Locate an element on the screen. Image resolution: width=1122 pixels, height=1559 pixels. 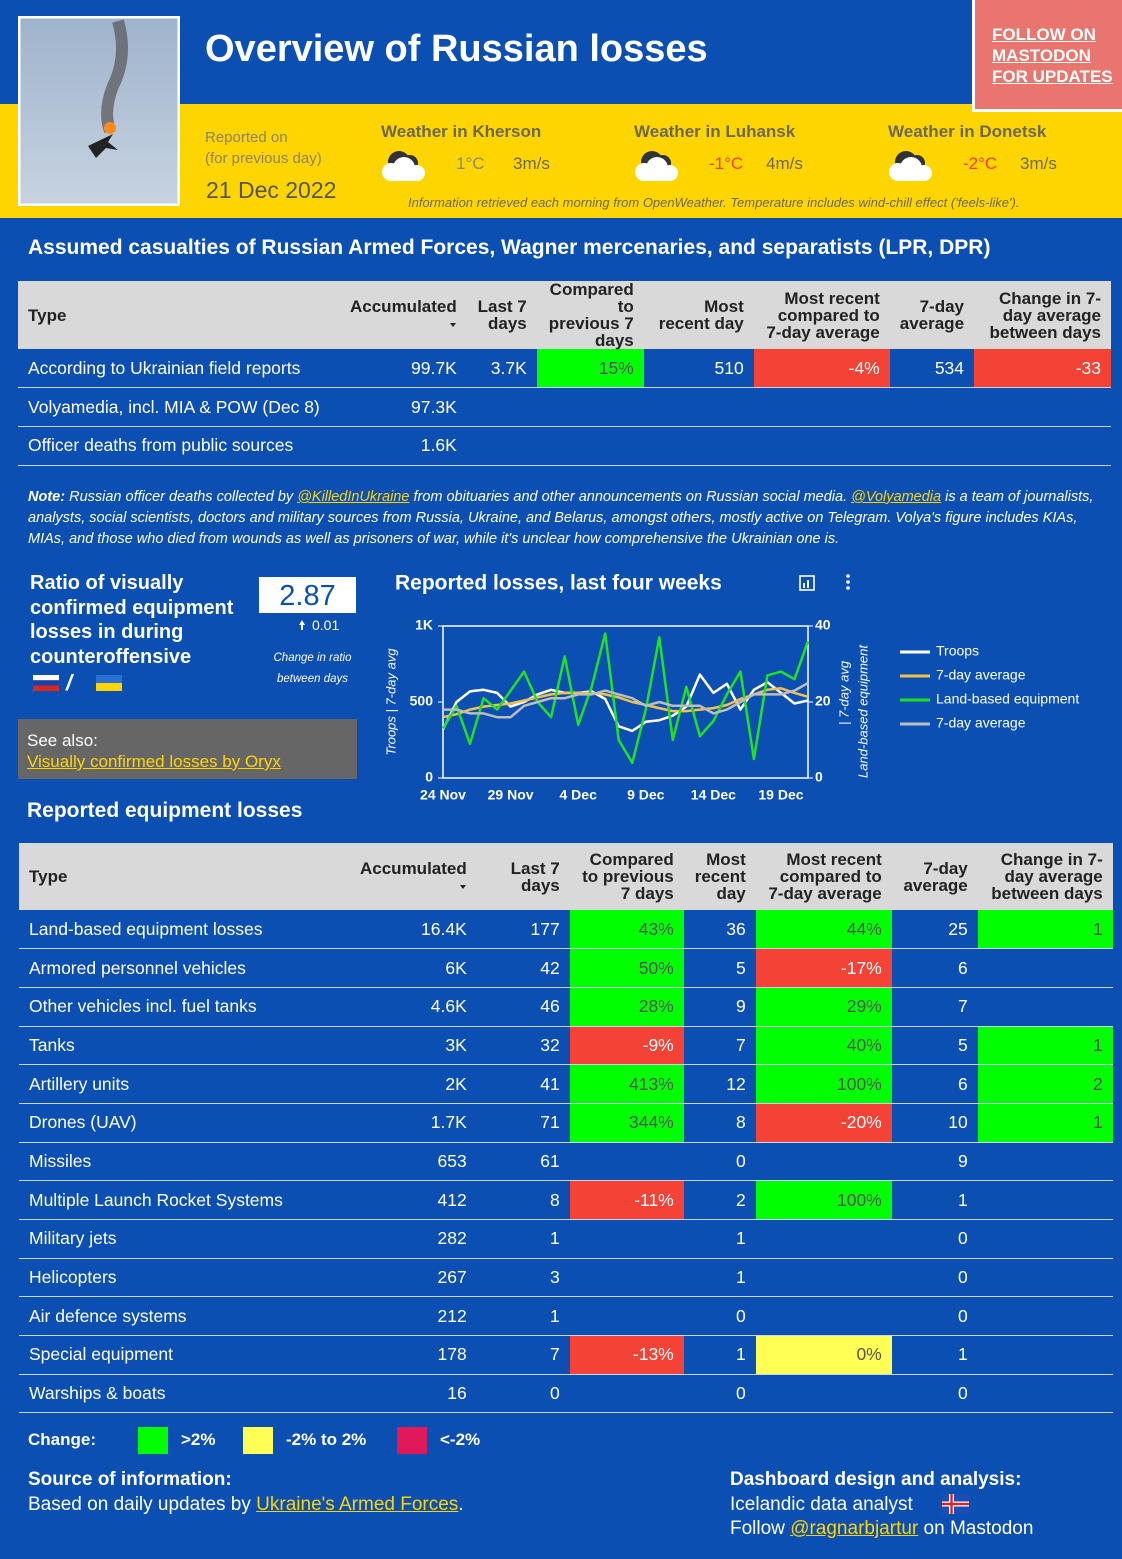
cell: 16.4K is located at coordinates (413, 930).